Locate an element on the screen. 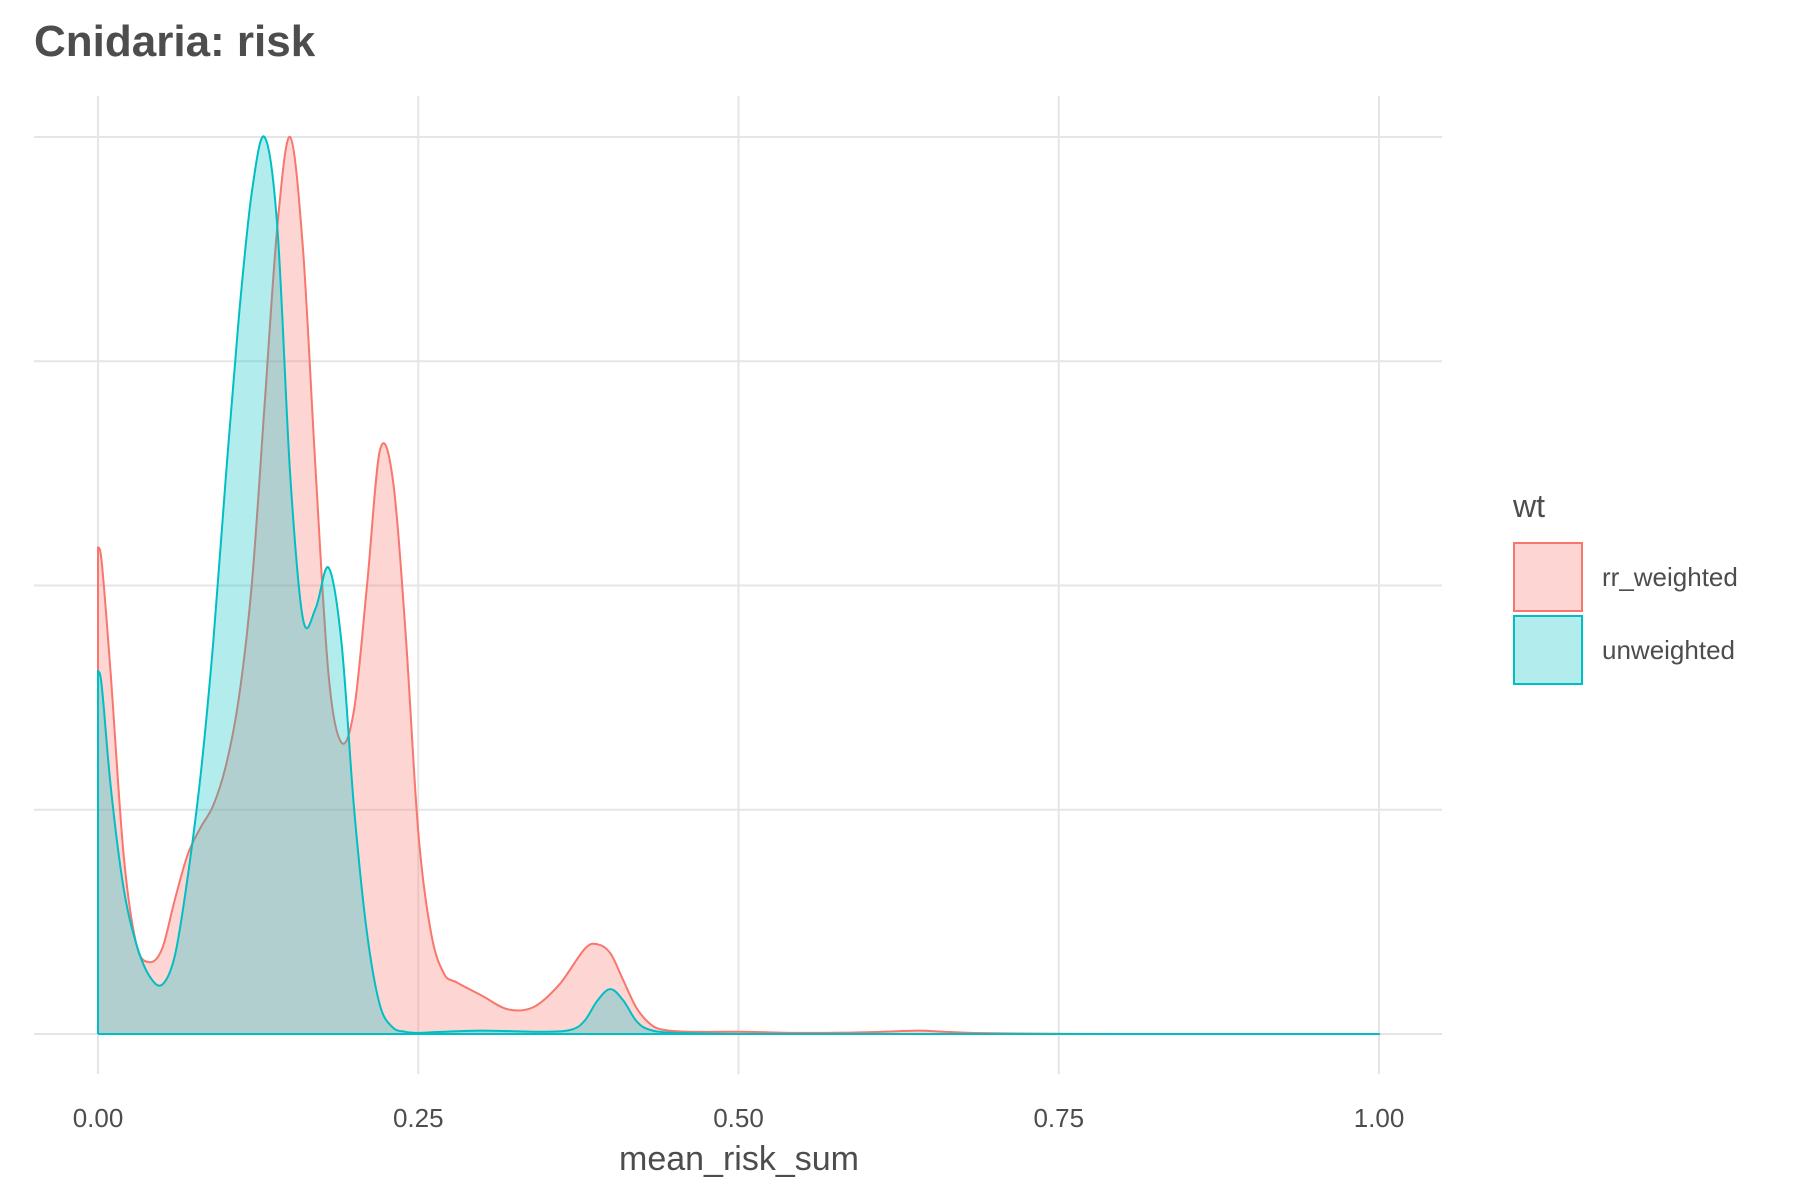 The width and height of the screenshot is (1800, 1200). chart-title: Cnidaria: risk is located at coordinates (175, 41).